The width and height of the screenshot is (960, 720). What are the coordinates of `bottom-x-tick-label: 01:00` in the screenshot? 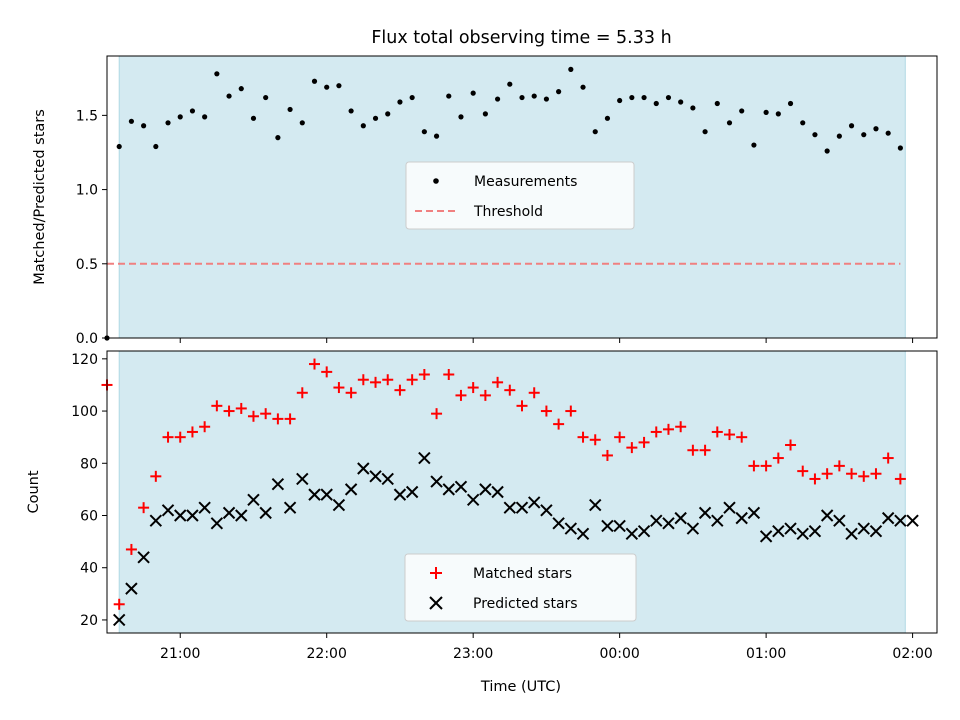 It's located at (766, 654).